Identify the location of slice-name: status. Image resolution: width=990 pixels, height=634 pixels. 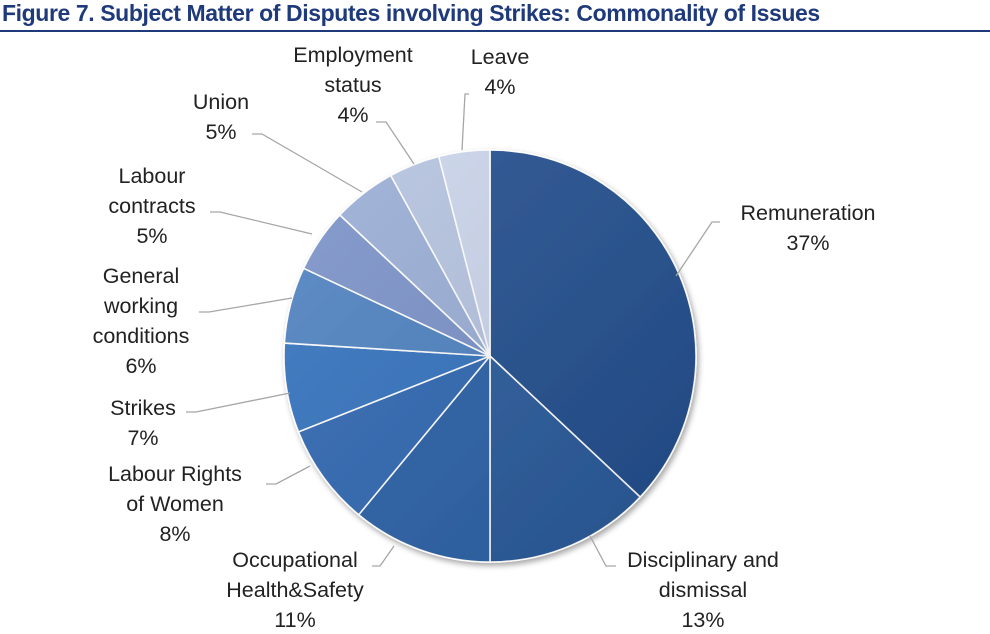
(352, 85).